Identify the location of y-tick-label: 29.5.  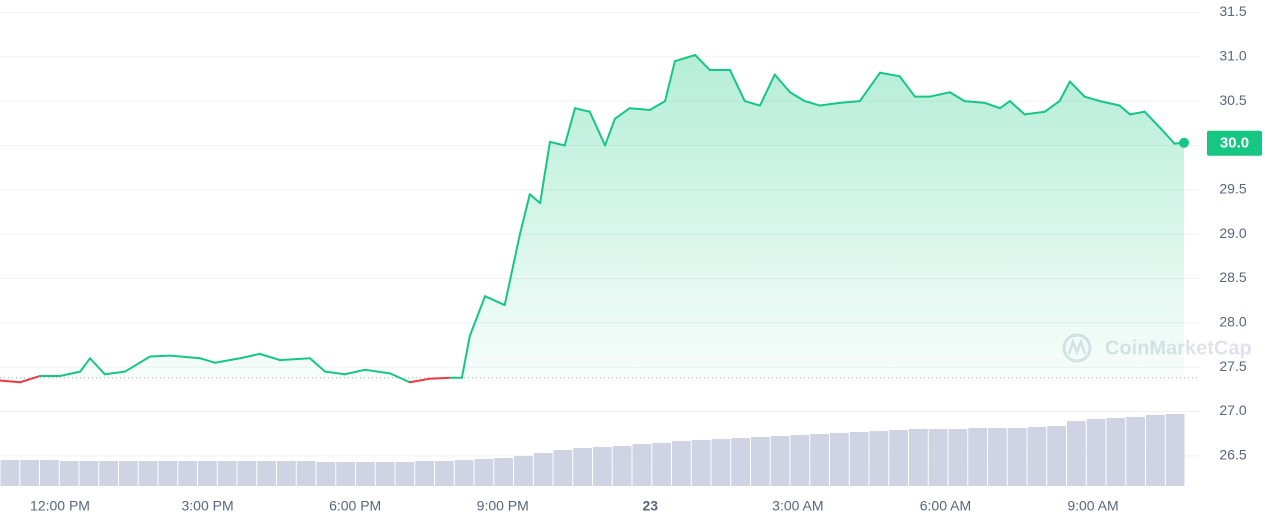
(1232, 188).